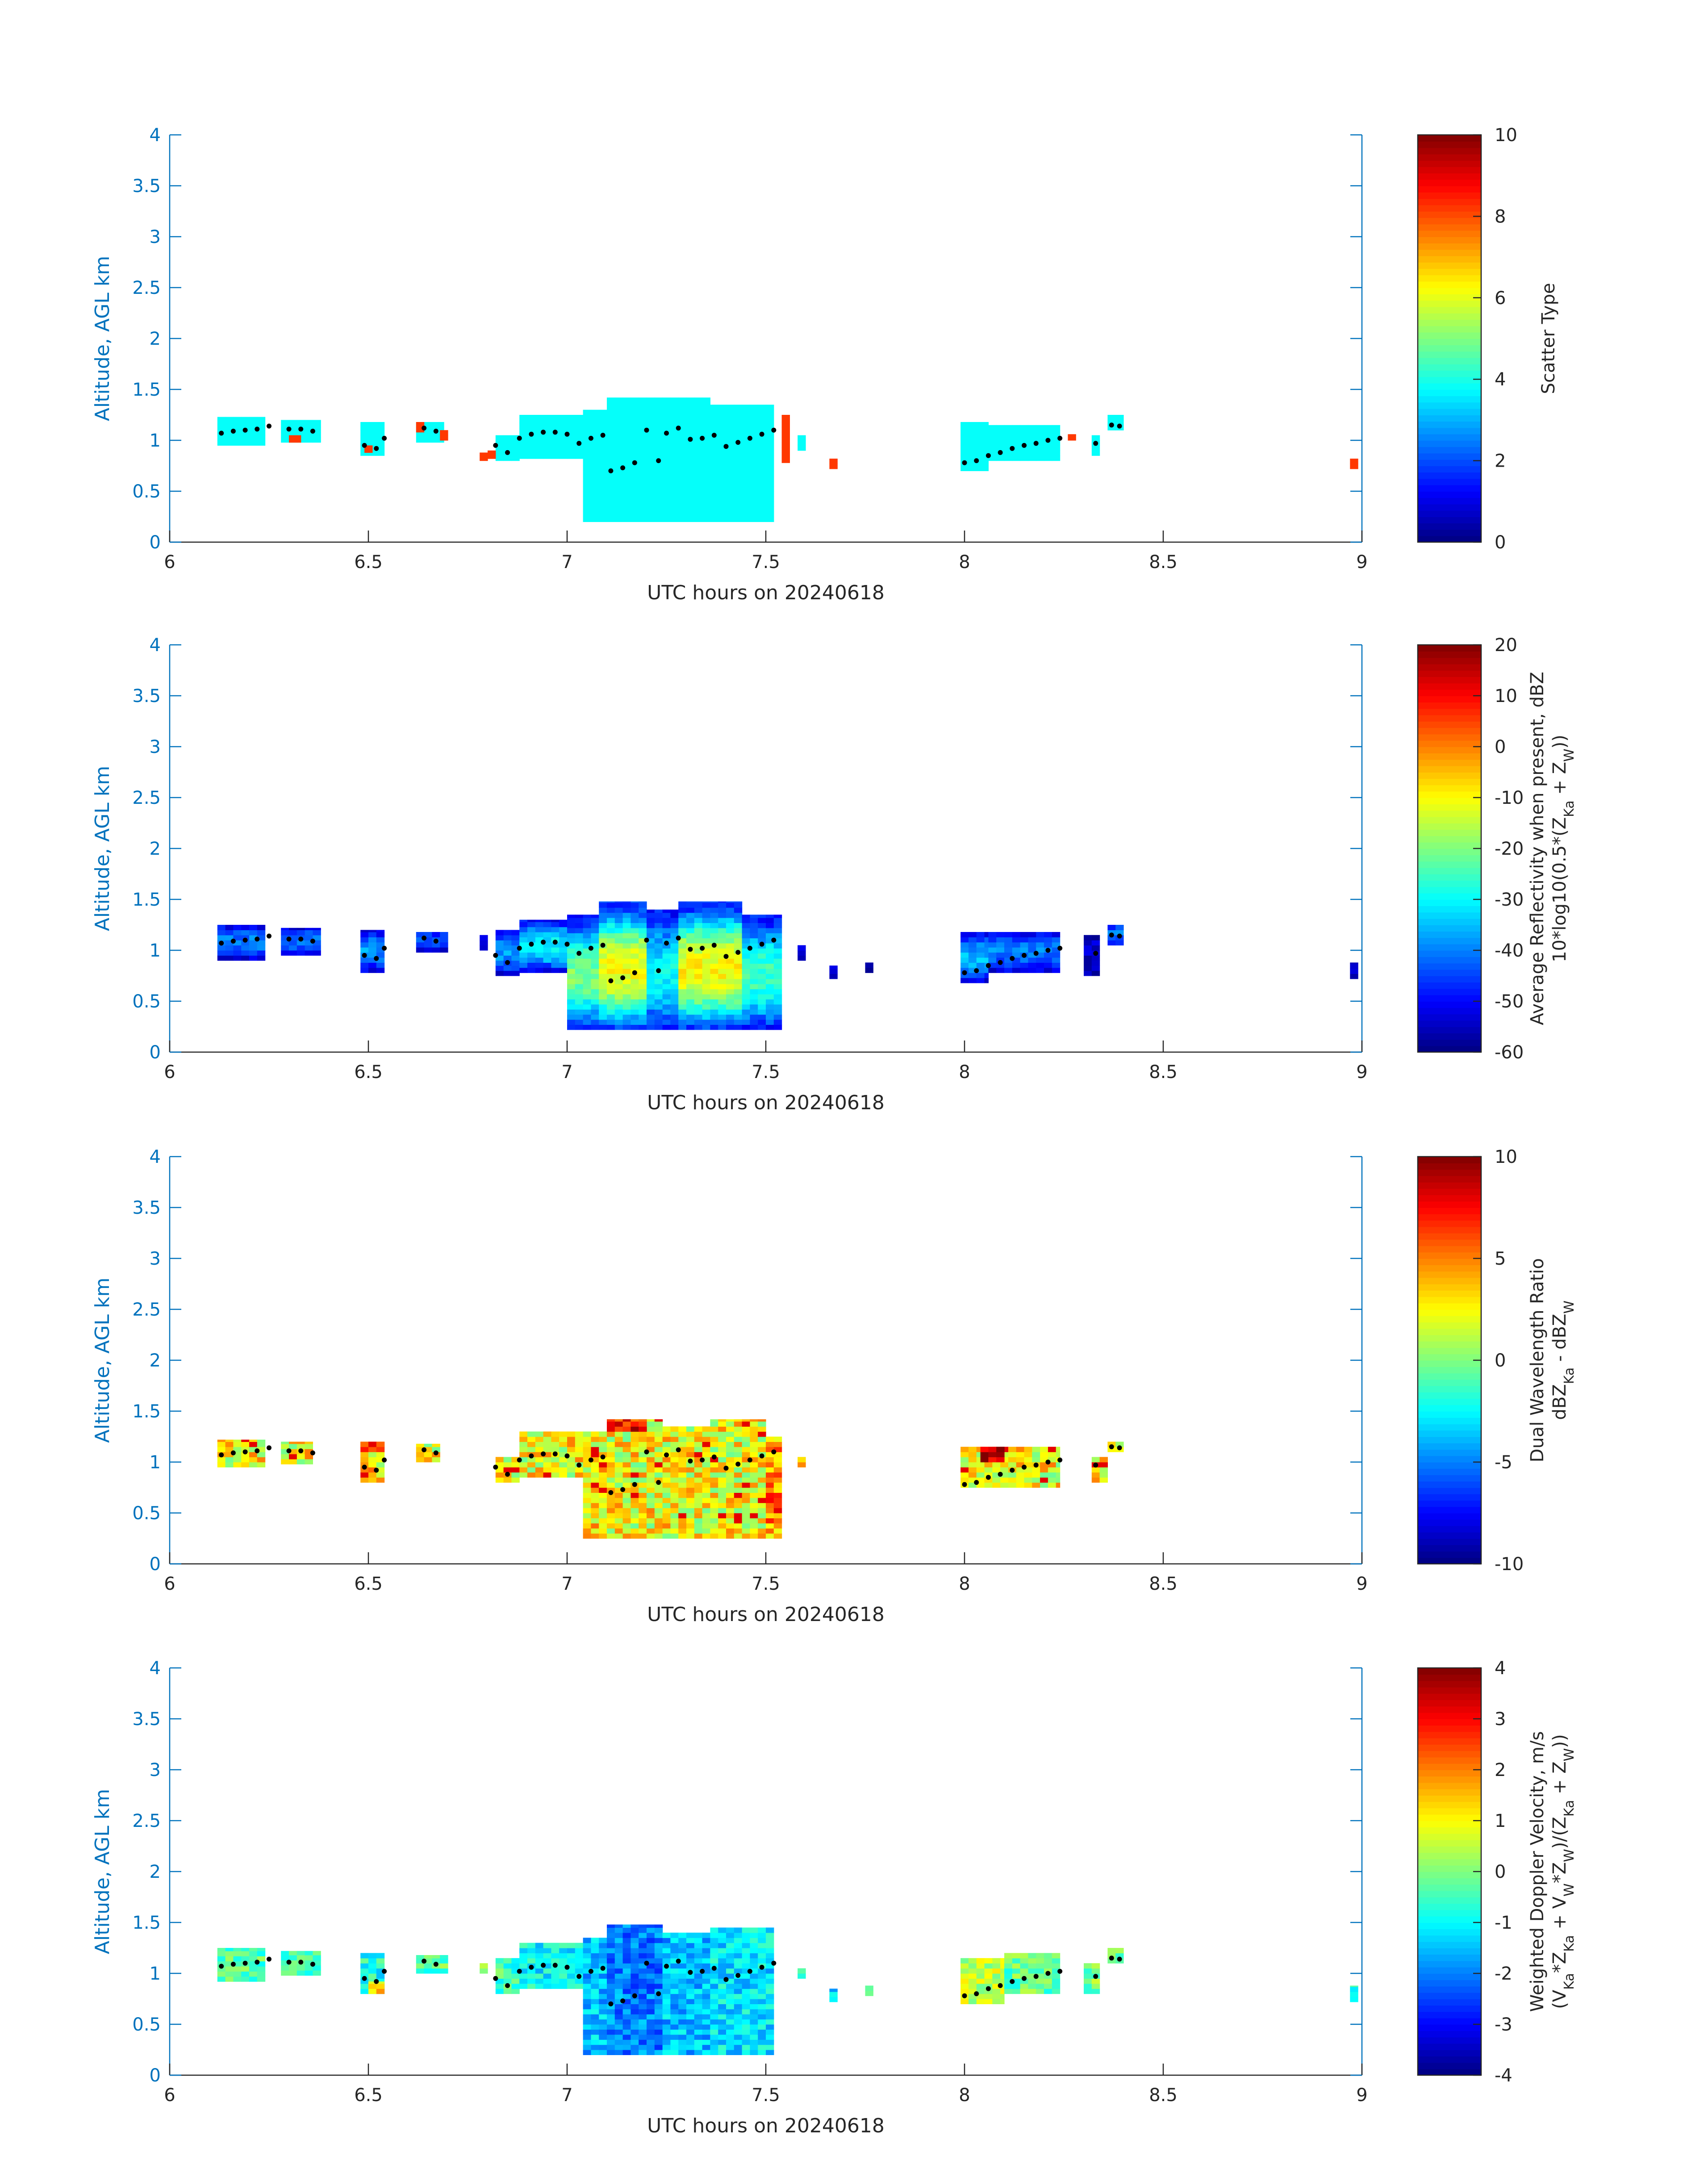 This screenshot has width=1708, height=2177. Describe the element at coordinates (155, 1872) in the screenshot. I see `y-tick-label: 2` at that location.